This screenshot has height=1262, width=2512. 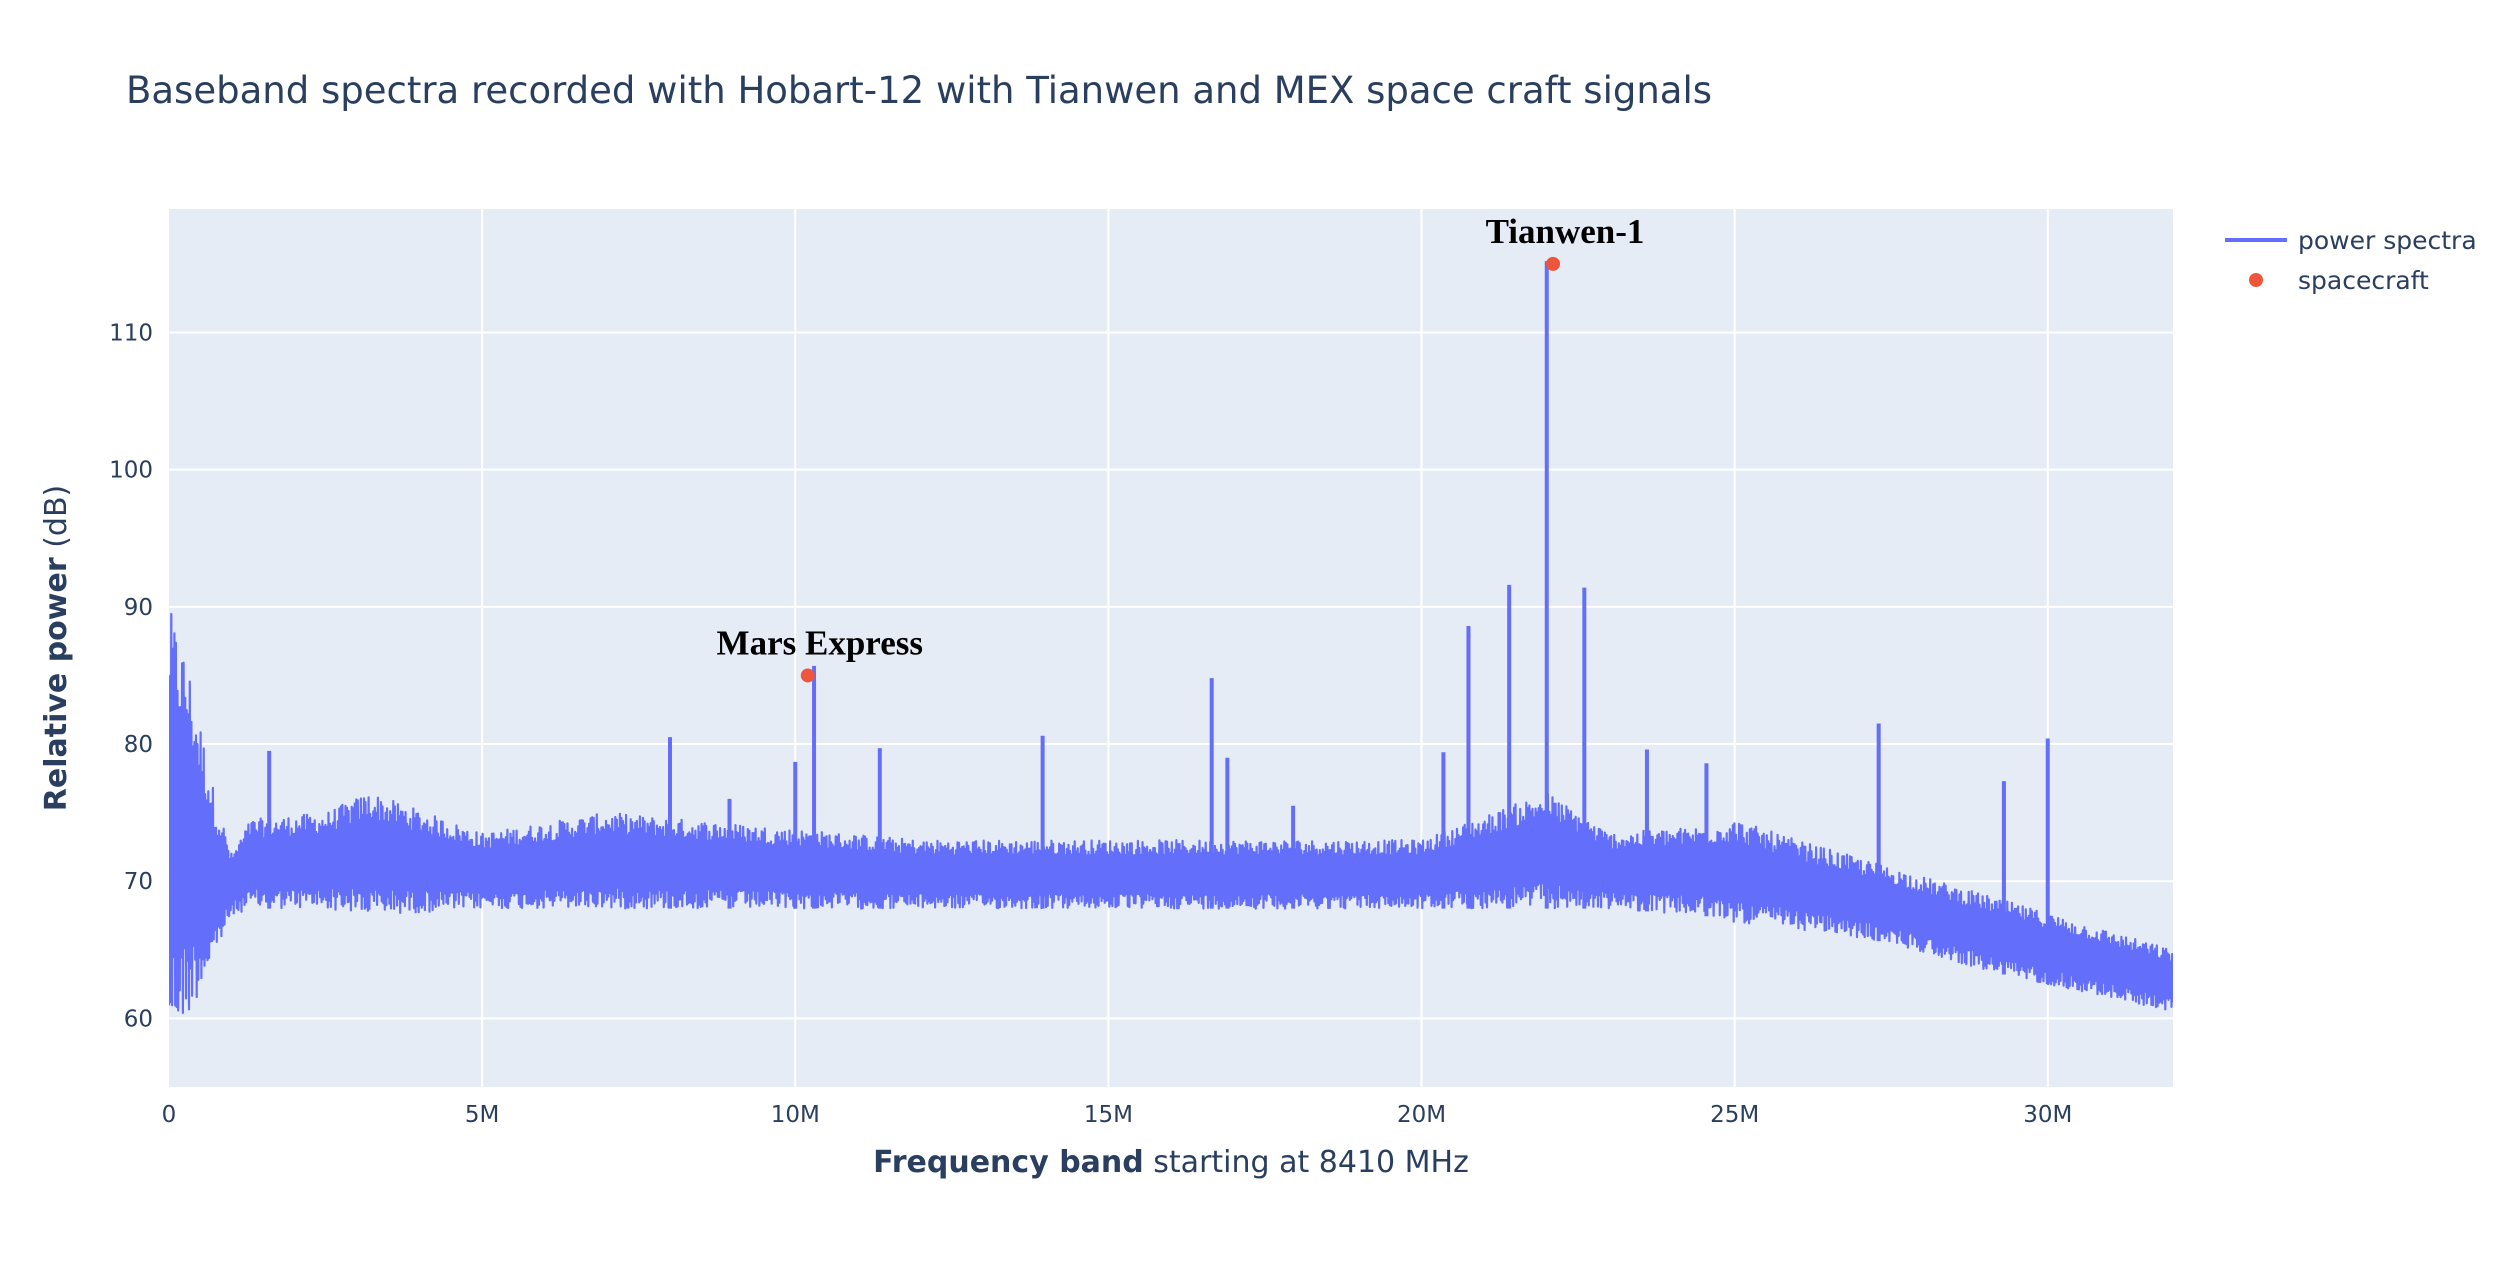 I want to click on x-tick-label: 10M, so click(x=795, y=1115).